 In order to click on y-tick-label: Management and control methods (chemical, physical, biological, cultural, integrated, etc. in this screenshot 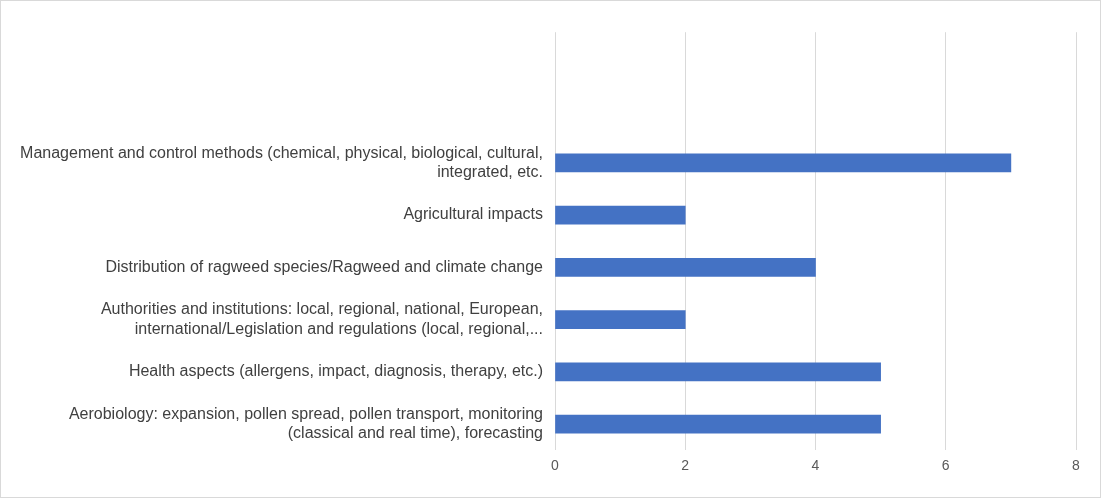, I will do `click(281, 161)`.